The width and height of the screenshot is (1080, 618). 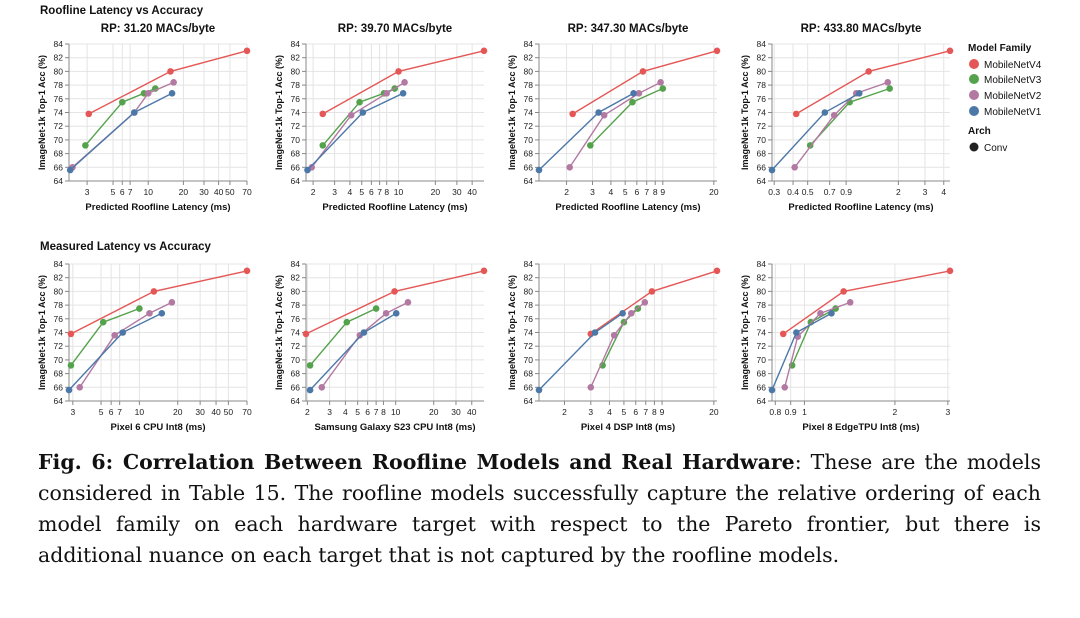 I want to click on chart-title: RP: 347.30 MACs/byte, so click(x=628, y=29).